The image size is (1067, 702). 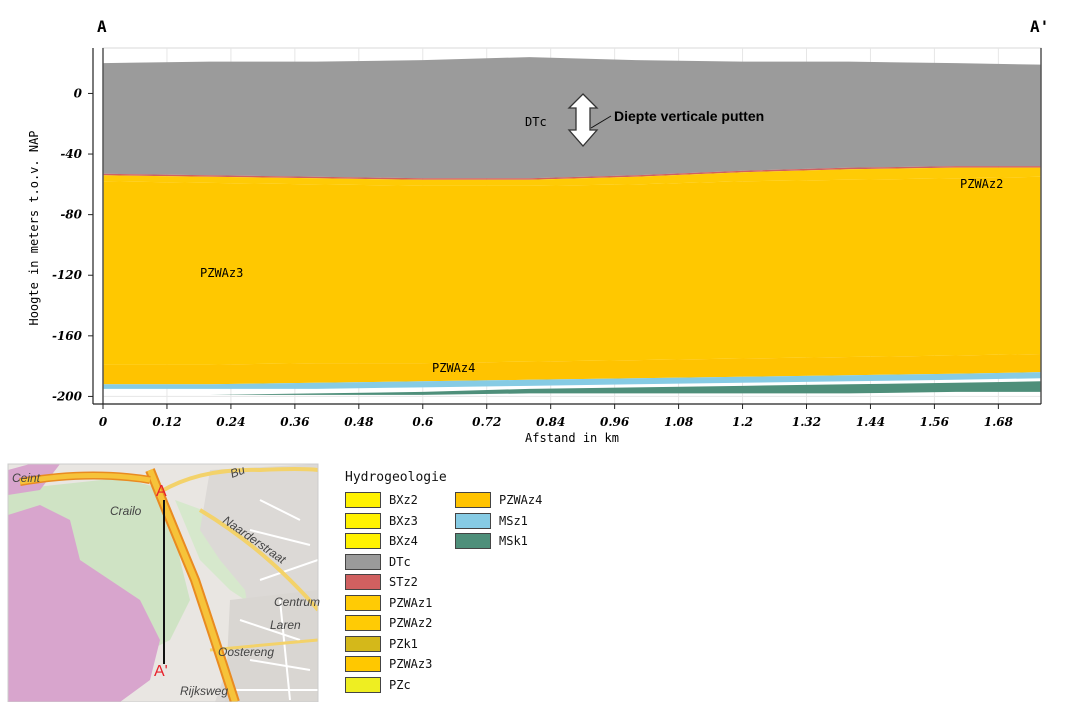 I want to click on y-tick-label: -200, so click(x=67, y=396).